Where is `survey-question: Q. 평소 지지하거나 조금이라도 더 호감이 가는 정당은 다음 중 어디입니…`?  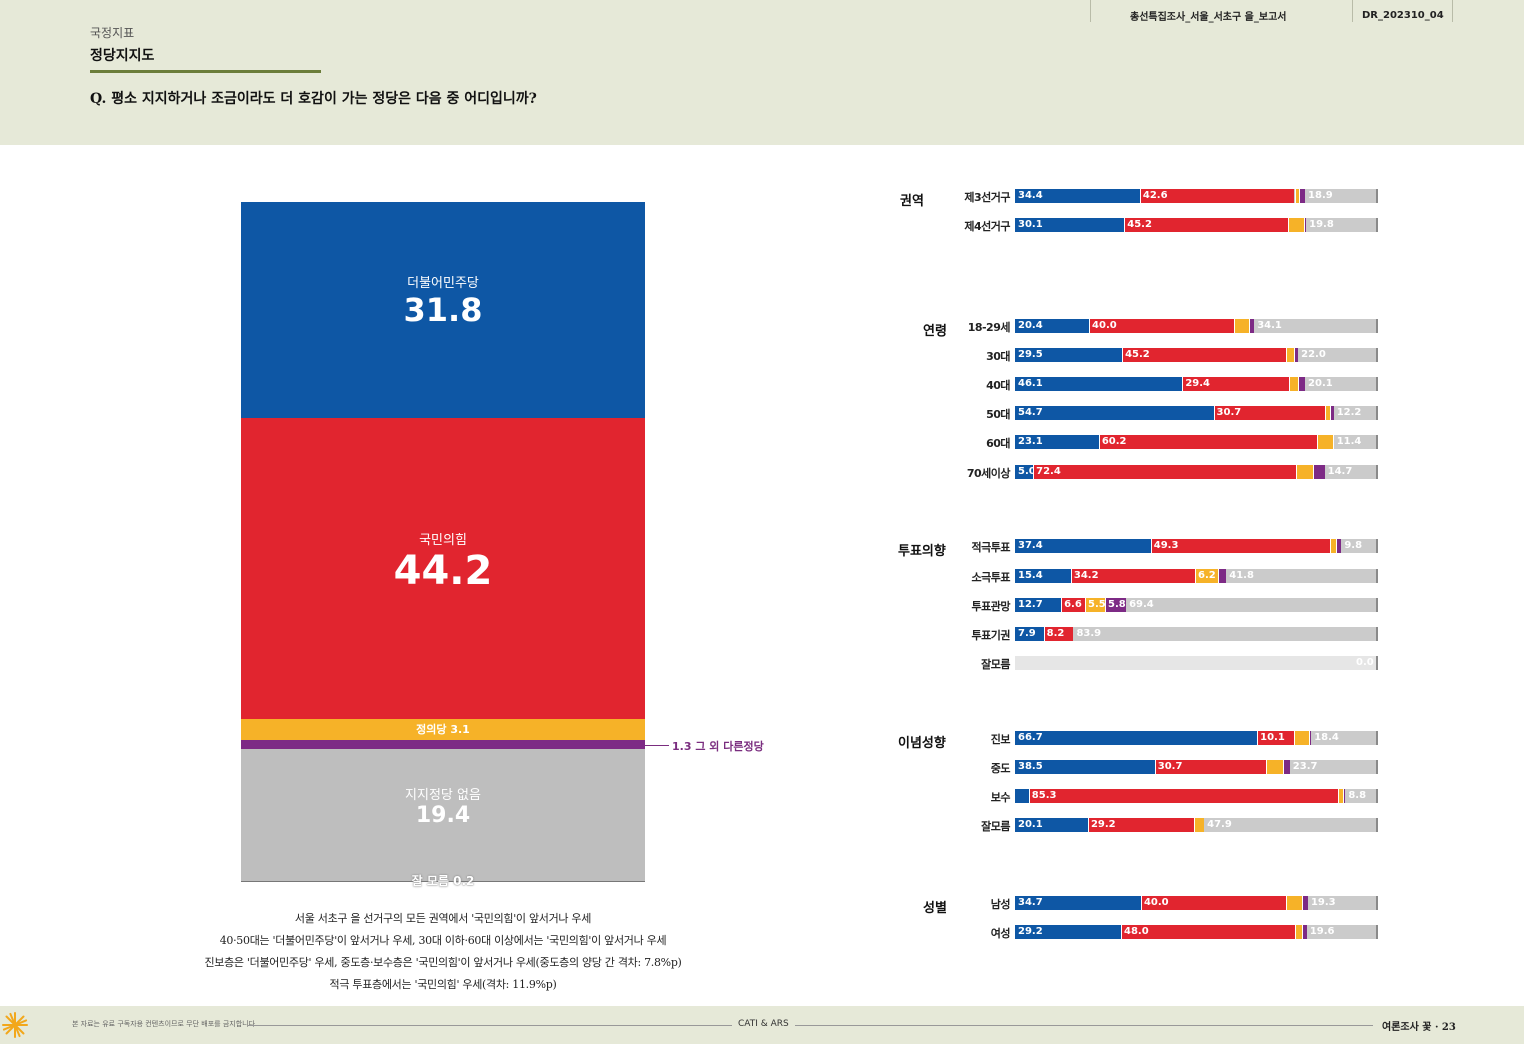
survey-question: Q. 평소 지지하거나 조금이라도 더 호감이 가는 정당은 다음 중 어디입니… is located at coordinates (313, 99).